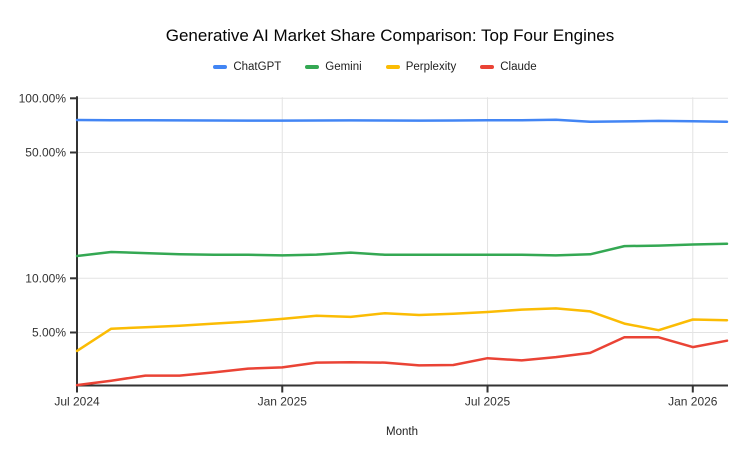  What do you see at coordinates (343, 67) in the screenshot?
I see `legend-label-gemini: Gemini` at bounding box center [343, 67].